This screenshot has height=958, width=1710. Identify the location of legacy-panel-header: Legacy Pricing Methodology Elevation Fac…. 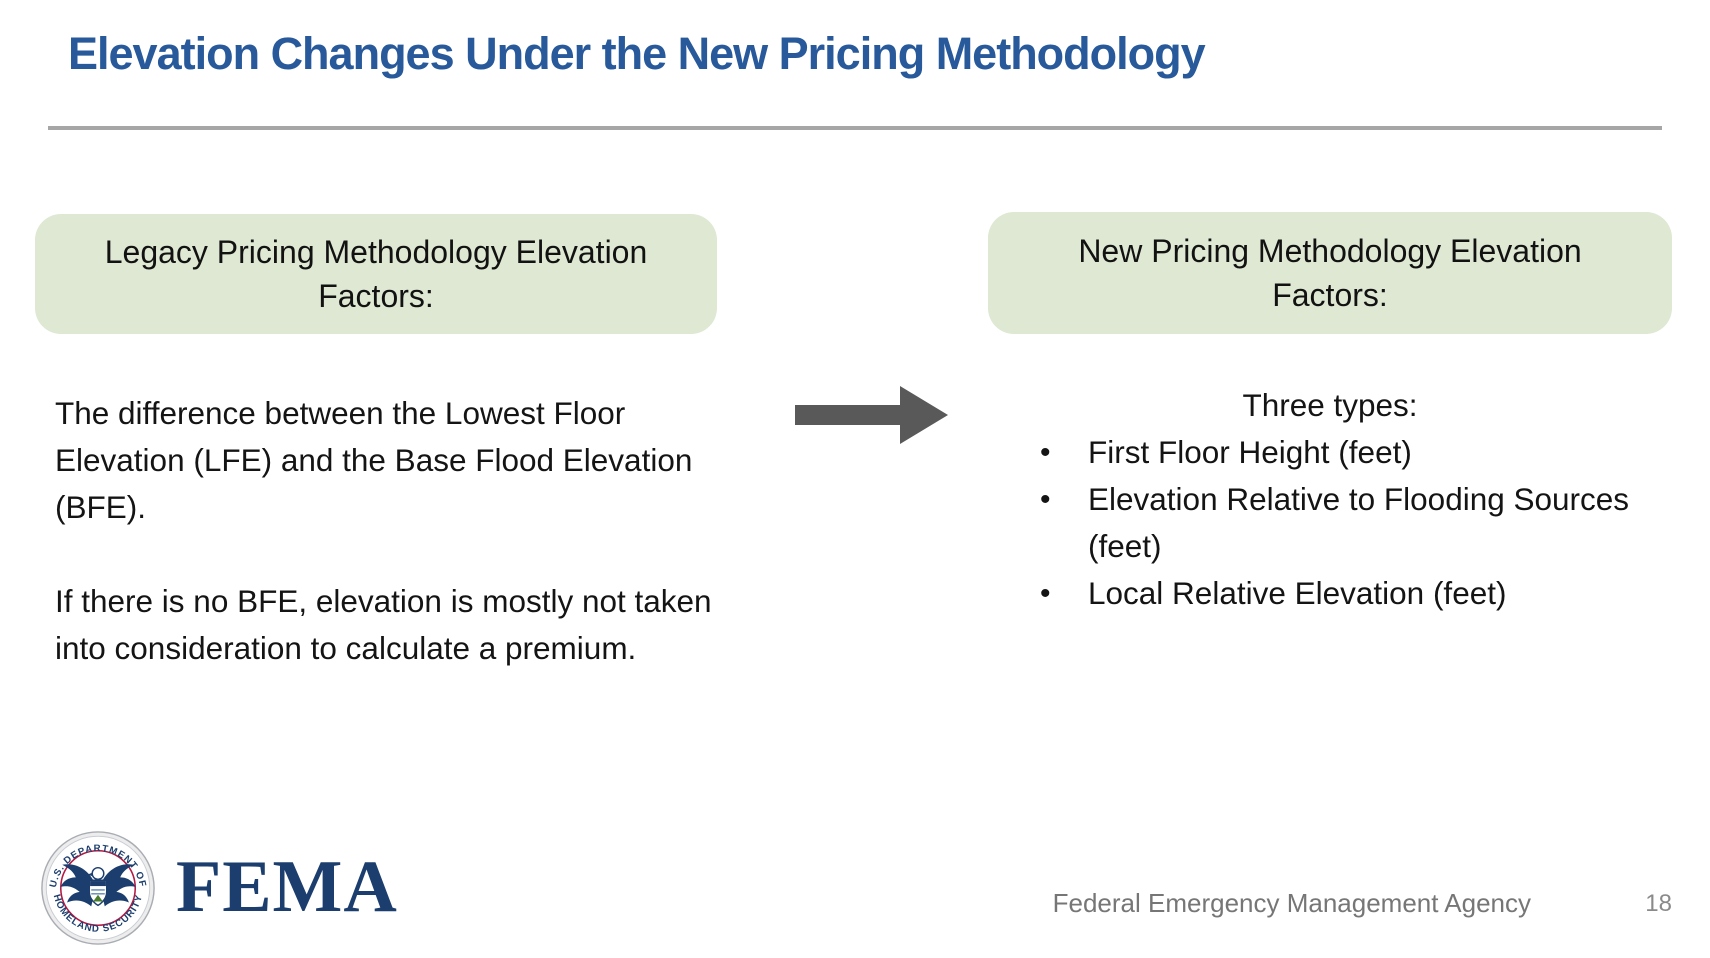
(376, 274).